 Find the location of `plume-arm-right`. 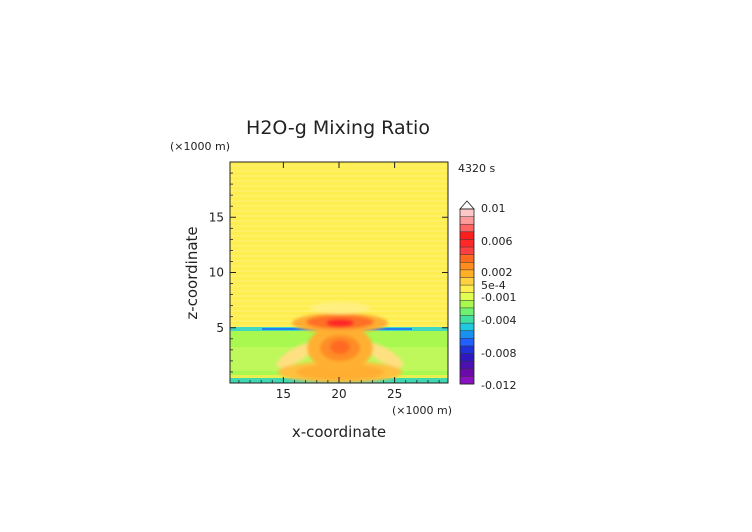

plume-arm-right is located at coordinates (384, 355).